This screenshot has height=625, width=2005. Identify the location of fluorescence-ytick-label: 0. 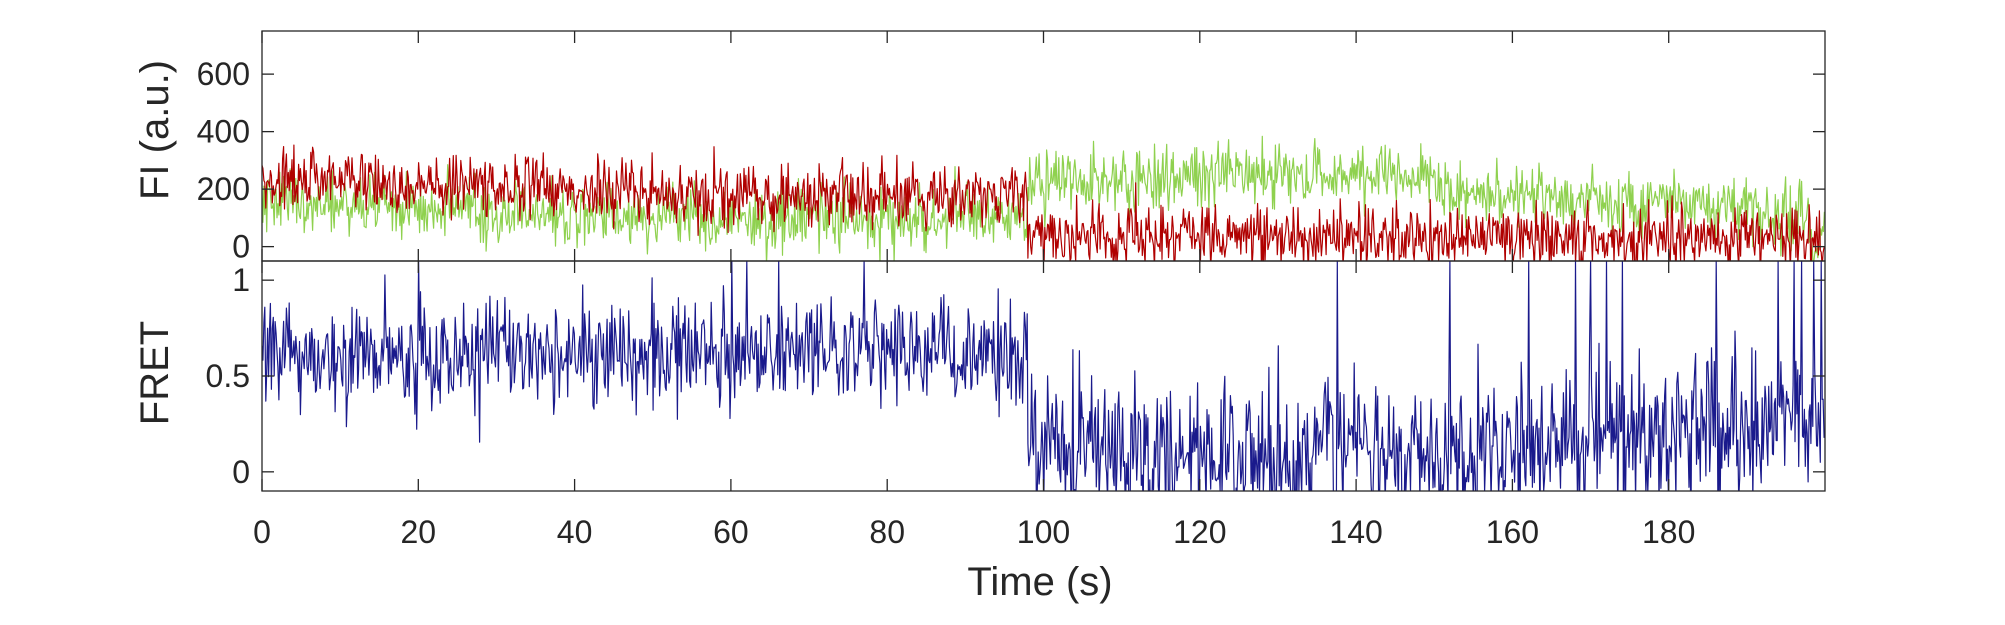
(241, 247).